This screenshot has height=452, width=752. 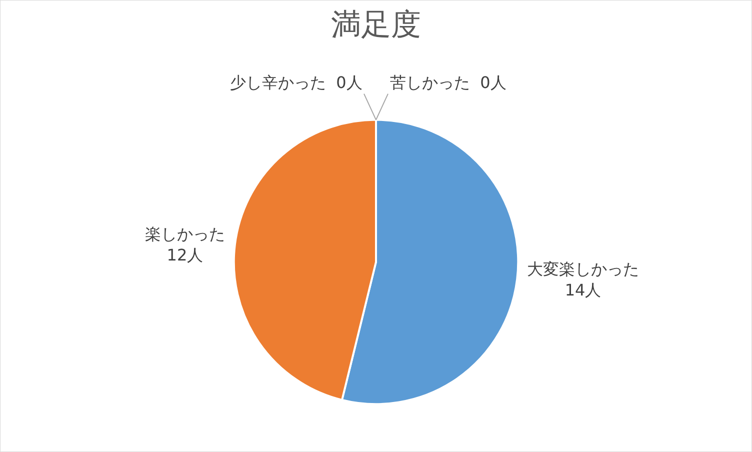 What do you see at coordinates (184, 234) in the screenshot?
I see `slice-label: 楽しかった` at bounding box center [184, 234].